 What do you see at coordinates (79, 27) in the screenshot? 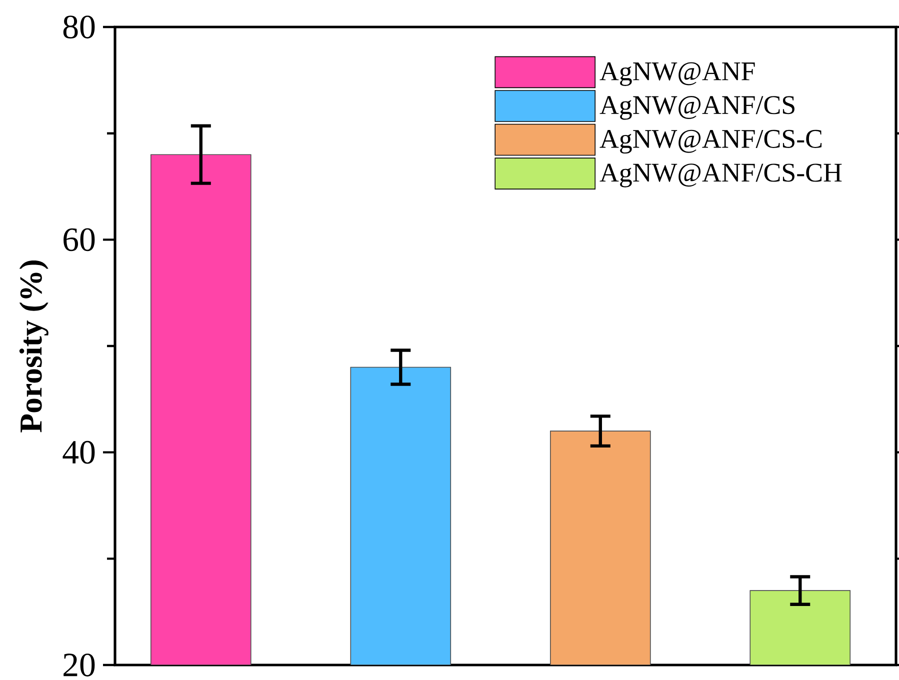
I see `y-tick-label: 80` at bounding box center [79, 27].